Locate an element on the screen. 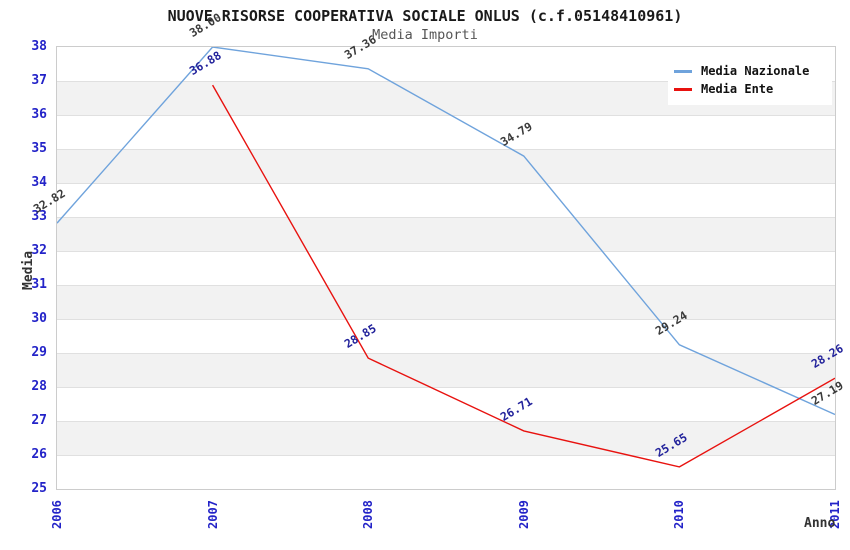  legend-item-label: Media Ente is located at coordinates (737, 89).